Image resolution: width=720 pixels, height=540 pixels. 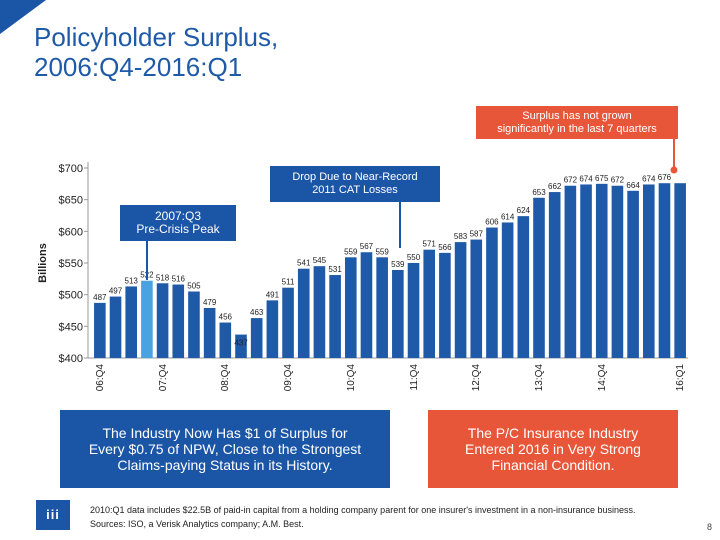 I want to click on x-tick-label: 08:Q4, so click(x=225, y=378).